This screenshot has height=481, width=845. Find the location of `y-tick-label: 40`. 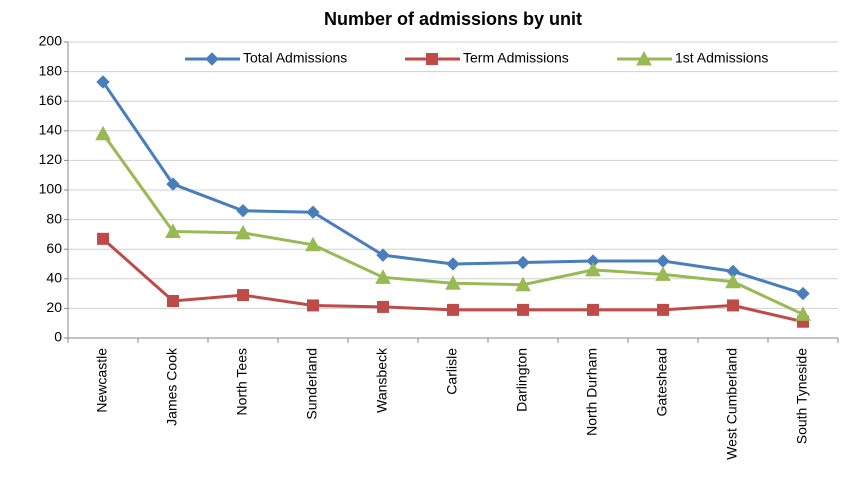

y-tick-label: 40 is located at coordinates (54, 278).